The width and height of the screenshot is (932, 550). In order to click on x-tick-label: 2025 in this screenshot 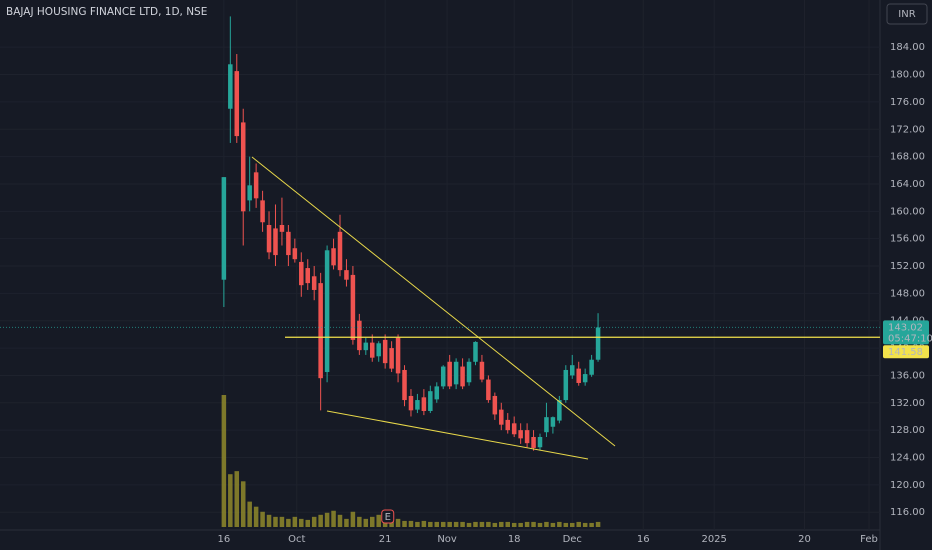, I will do `click(713, 539)`.